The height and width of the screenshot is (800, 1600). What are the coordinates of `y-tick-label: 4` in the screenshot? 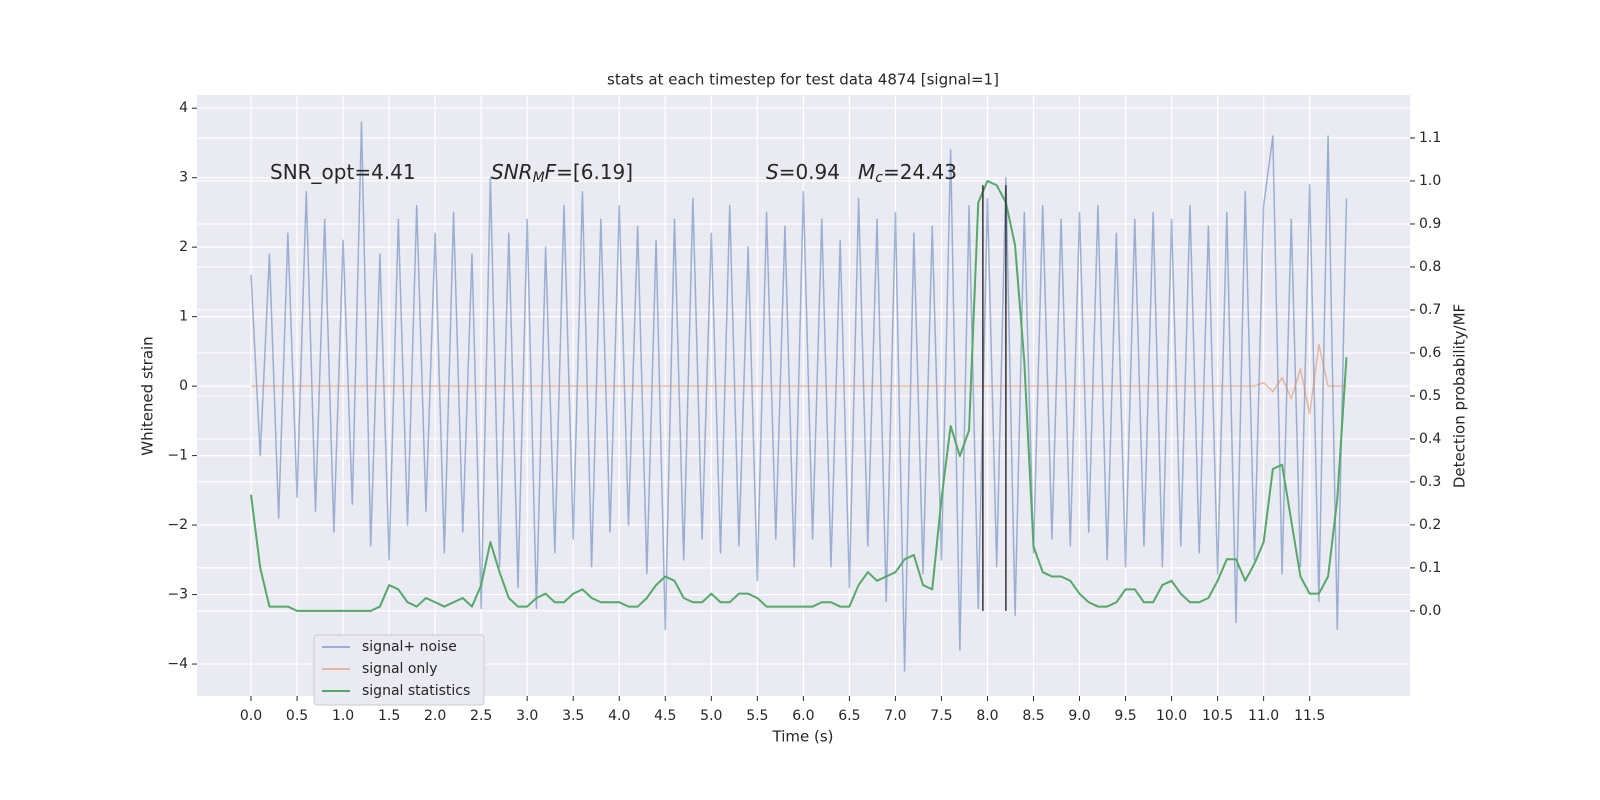 It's located at (183, 108).